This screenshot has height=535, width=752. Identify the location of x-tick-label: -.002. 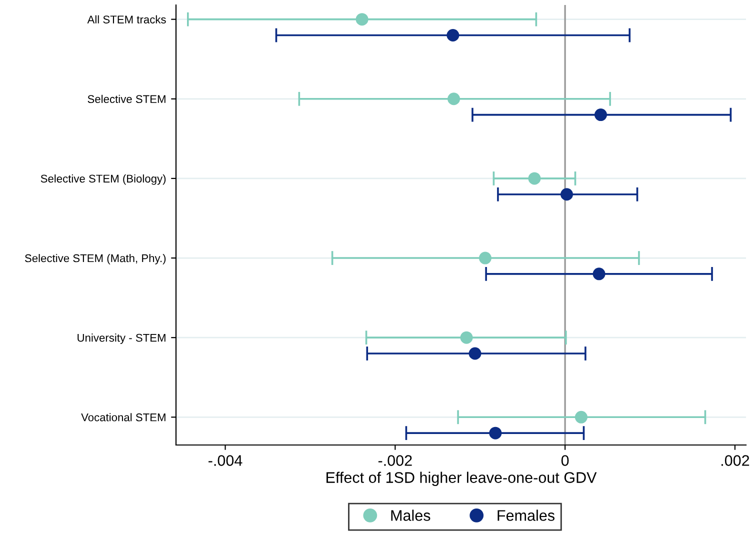
(395, 460).